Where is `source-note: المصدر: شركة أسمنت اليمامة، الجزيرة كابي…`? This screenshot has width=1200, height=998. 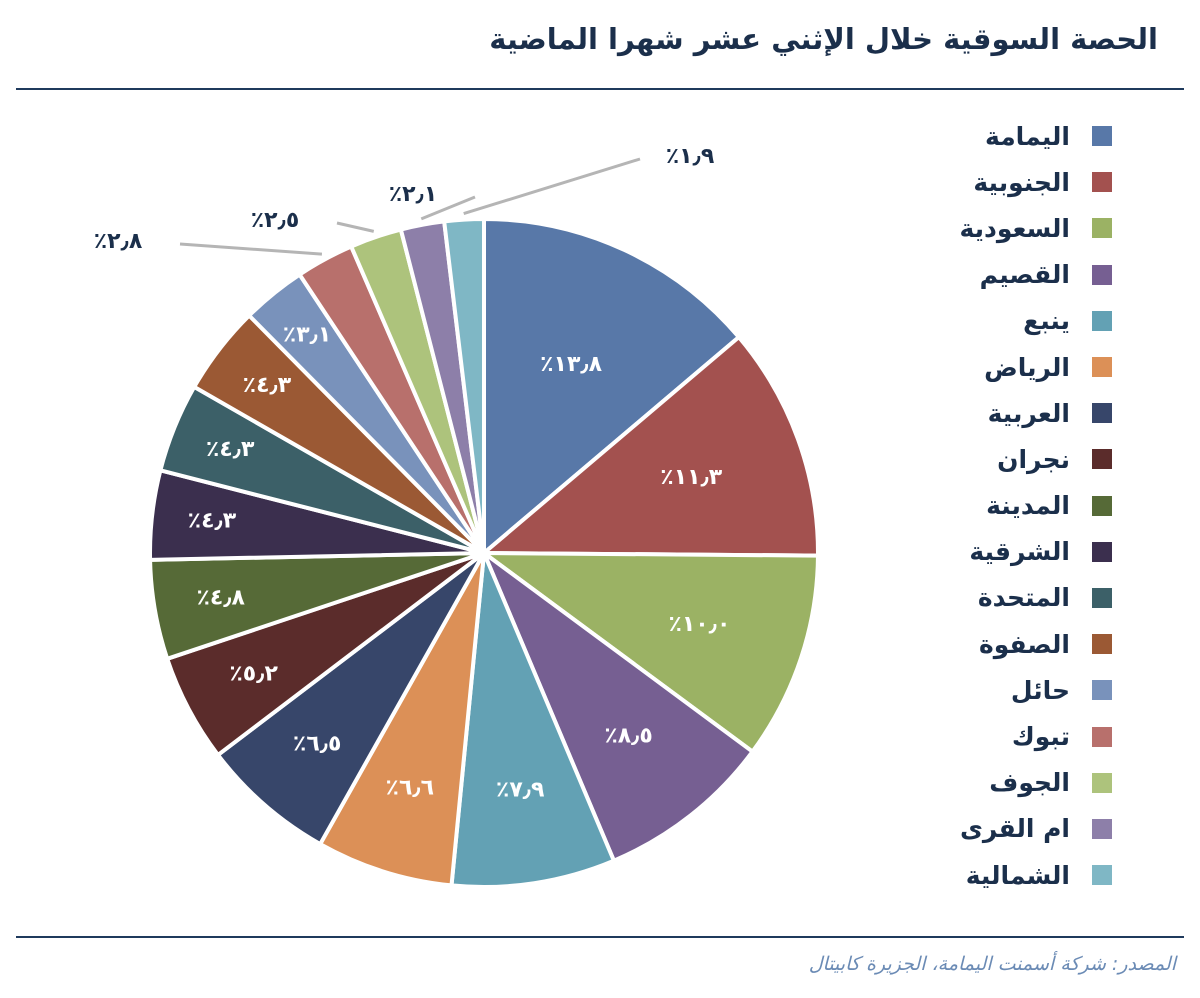 source-note: المصدر: شركة أسمنت اليمامة، الجزيرة كابي… is located at coordinates (992, 964).